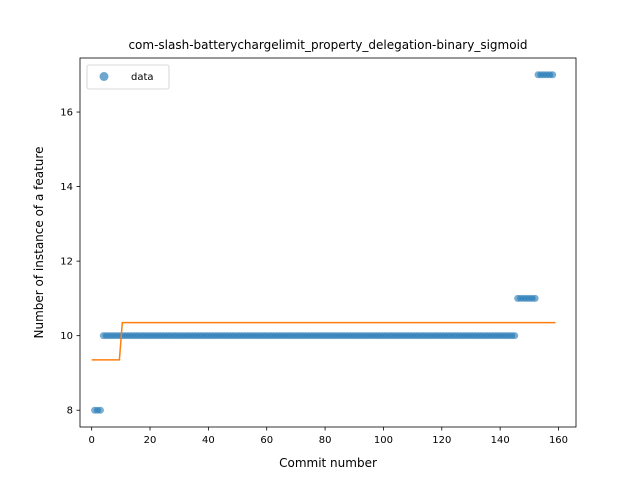 This screenshot has height=480, width=640. What do you see at coordinates (328, 463) in the screenshot?
I see `x-axis-label: Commit number` at bounding box center [328, 463].